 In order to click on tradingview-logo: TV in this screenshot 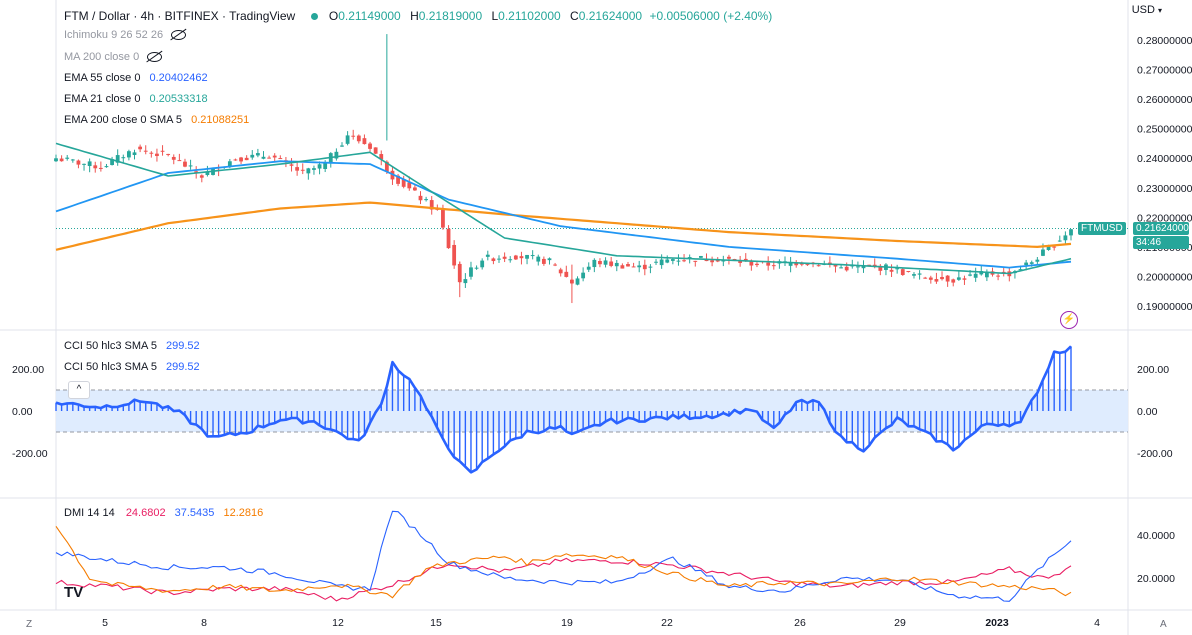, I will do `click(74, 592)`.